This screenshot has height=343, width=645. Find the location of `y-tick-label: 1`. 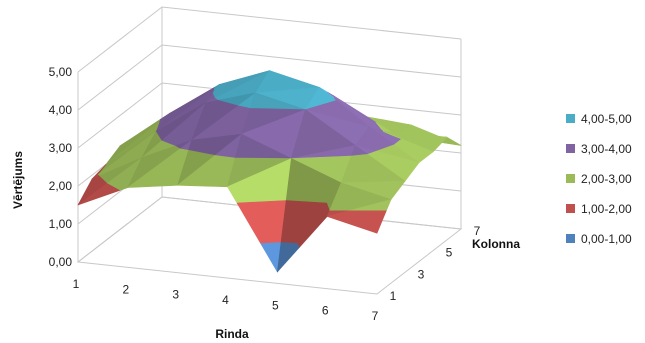

y-tick-label: 1 is located at coordinates (393, 296).